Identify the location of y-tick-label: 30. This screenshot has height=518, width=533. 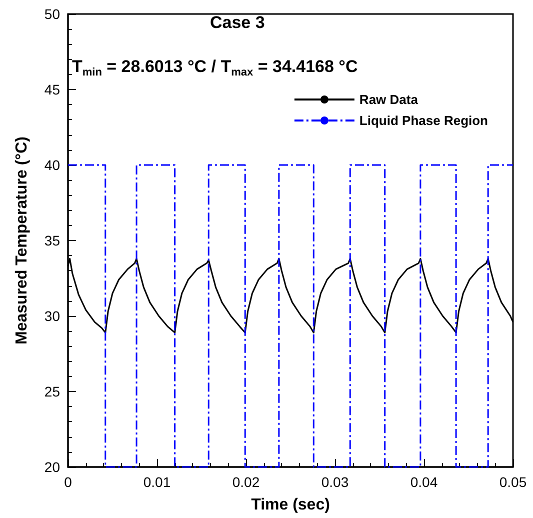
(52, 316).